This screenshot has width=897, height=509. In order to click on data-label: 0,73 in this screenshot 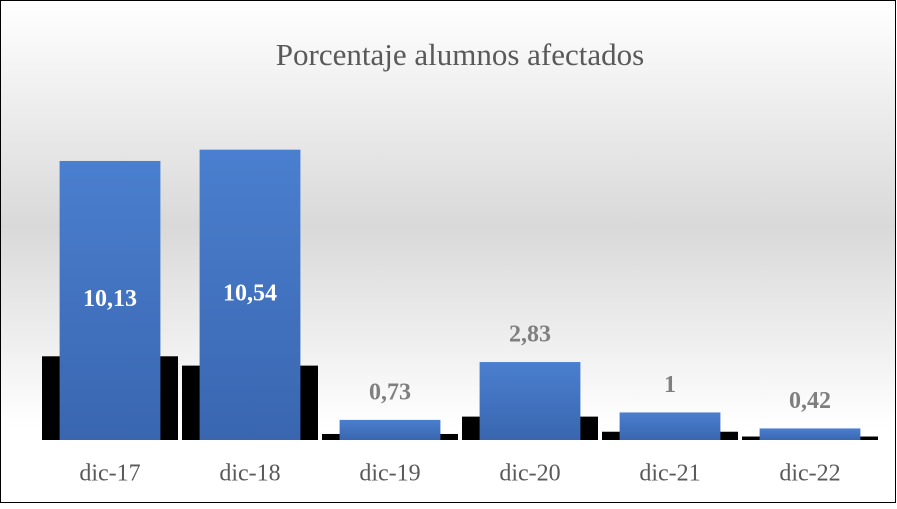, I will do `click(390, 392)`.